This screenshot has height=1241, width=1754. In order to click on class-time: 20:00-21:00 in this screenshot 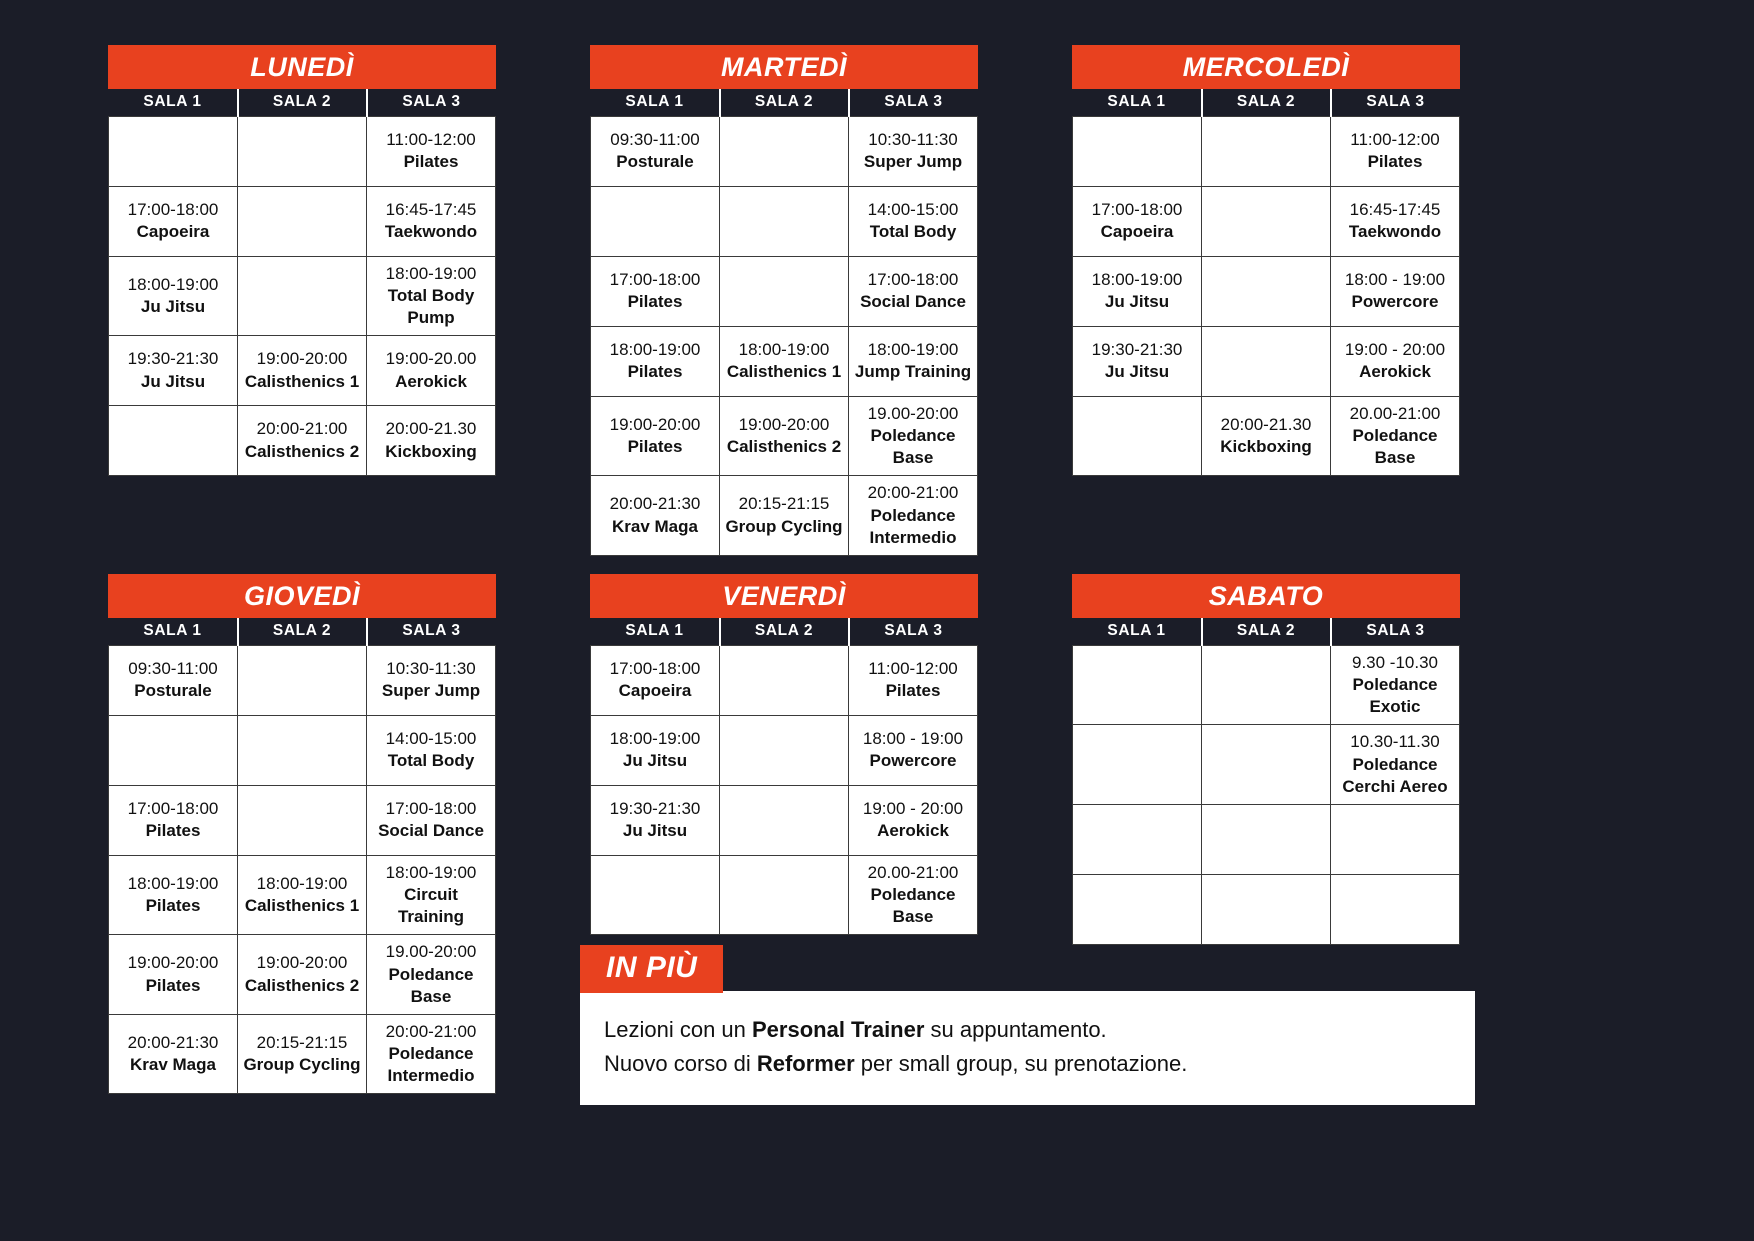, I will do `click(431, 1031)`.